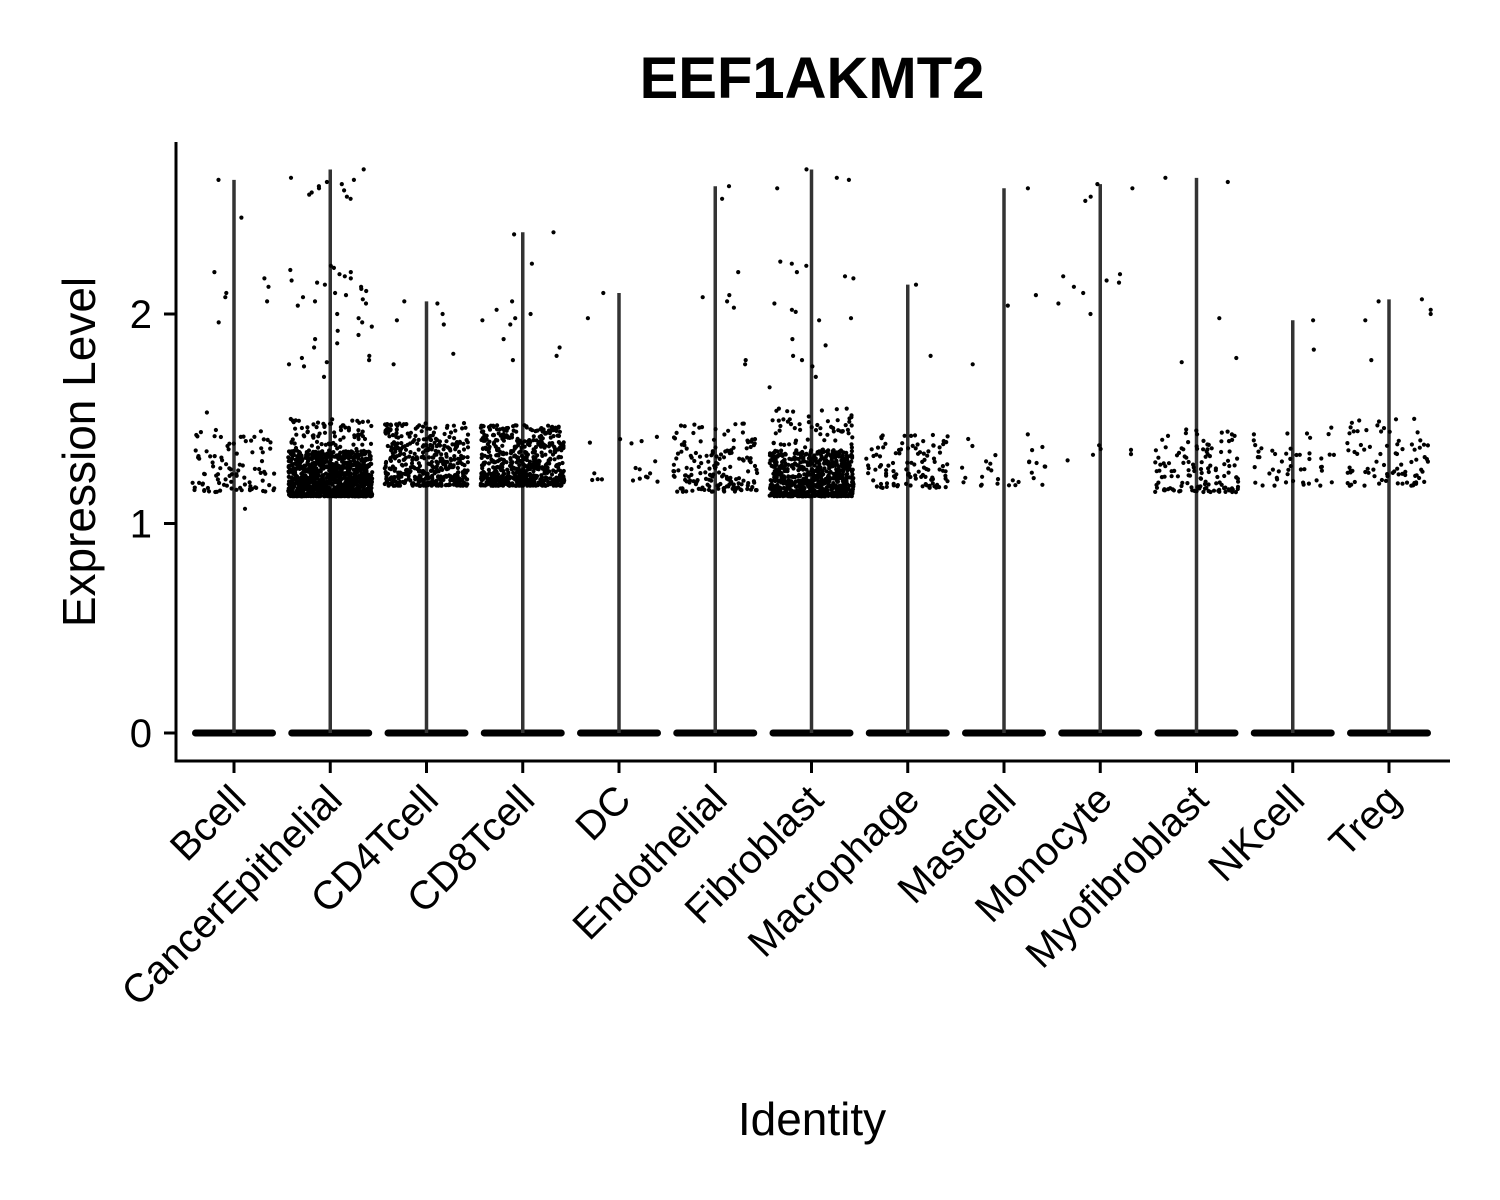 This screenshot has width=1500, height=1200. Describe the element at coordinates (141, 734) in the screenshot. I see `y-tick-label: 0` at that location.